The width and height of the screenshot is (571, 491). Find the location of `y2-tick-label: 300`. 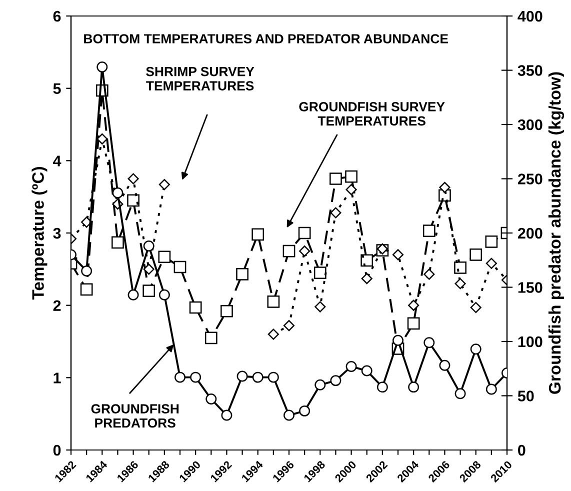

y2-tick-label: 300 is located at coordinates (530, 124).